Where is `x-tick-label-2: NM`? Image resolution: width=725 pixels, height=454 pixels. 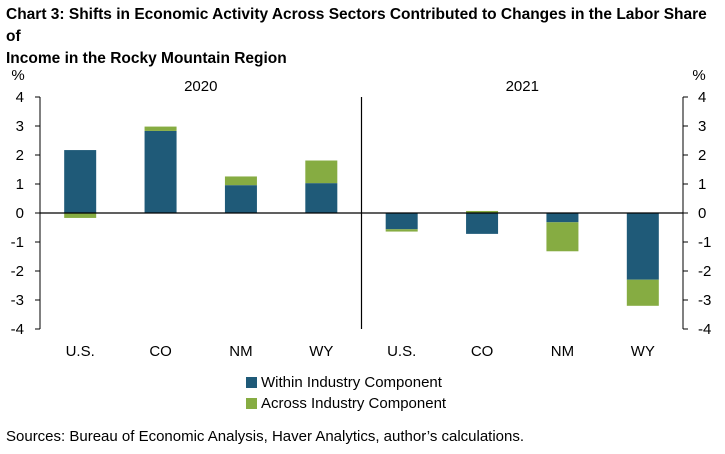
x-tick-label-2: NM is located at coordinates (240, 351).